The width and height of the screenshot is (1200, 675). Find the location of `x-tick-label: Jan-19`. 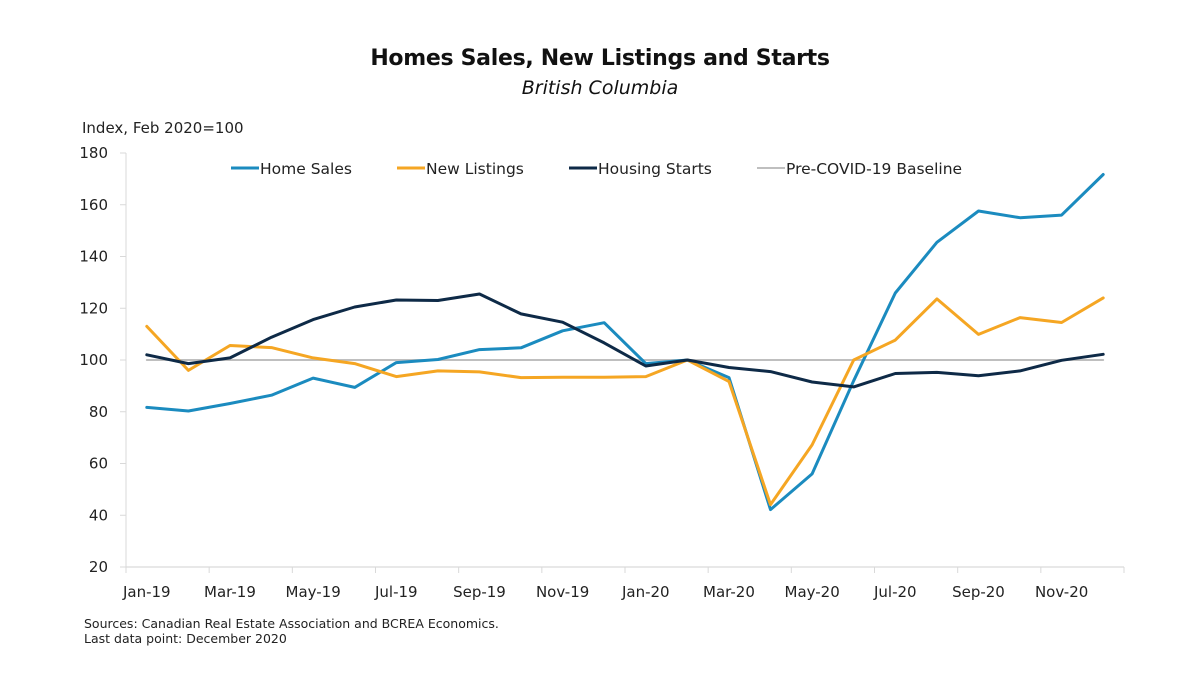

x-tick-label: Jan-19 is located at coordinates (146, 592).